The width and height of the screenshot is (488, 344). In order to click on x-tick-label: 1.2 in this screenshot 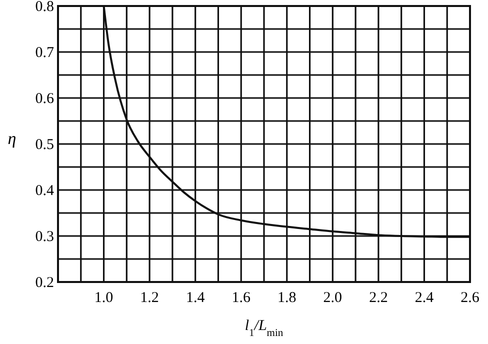, I will do `click(149, 298)`.